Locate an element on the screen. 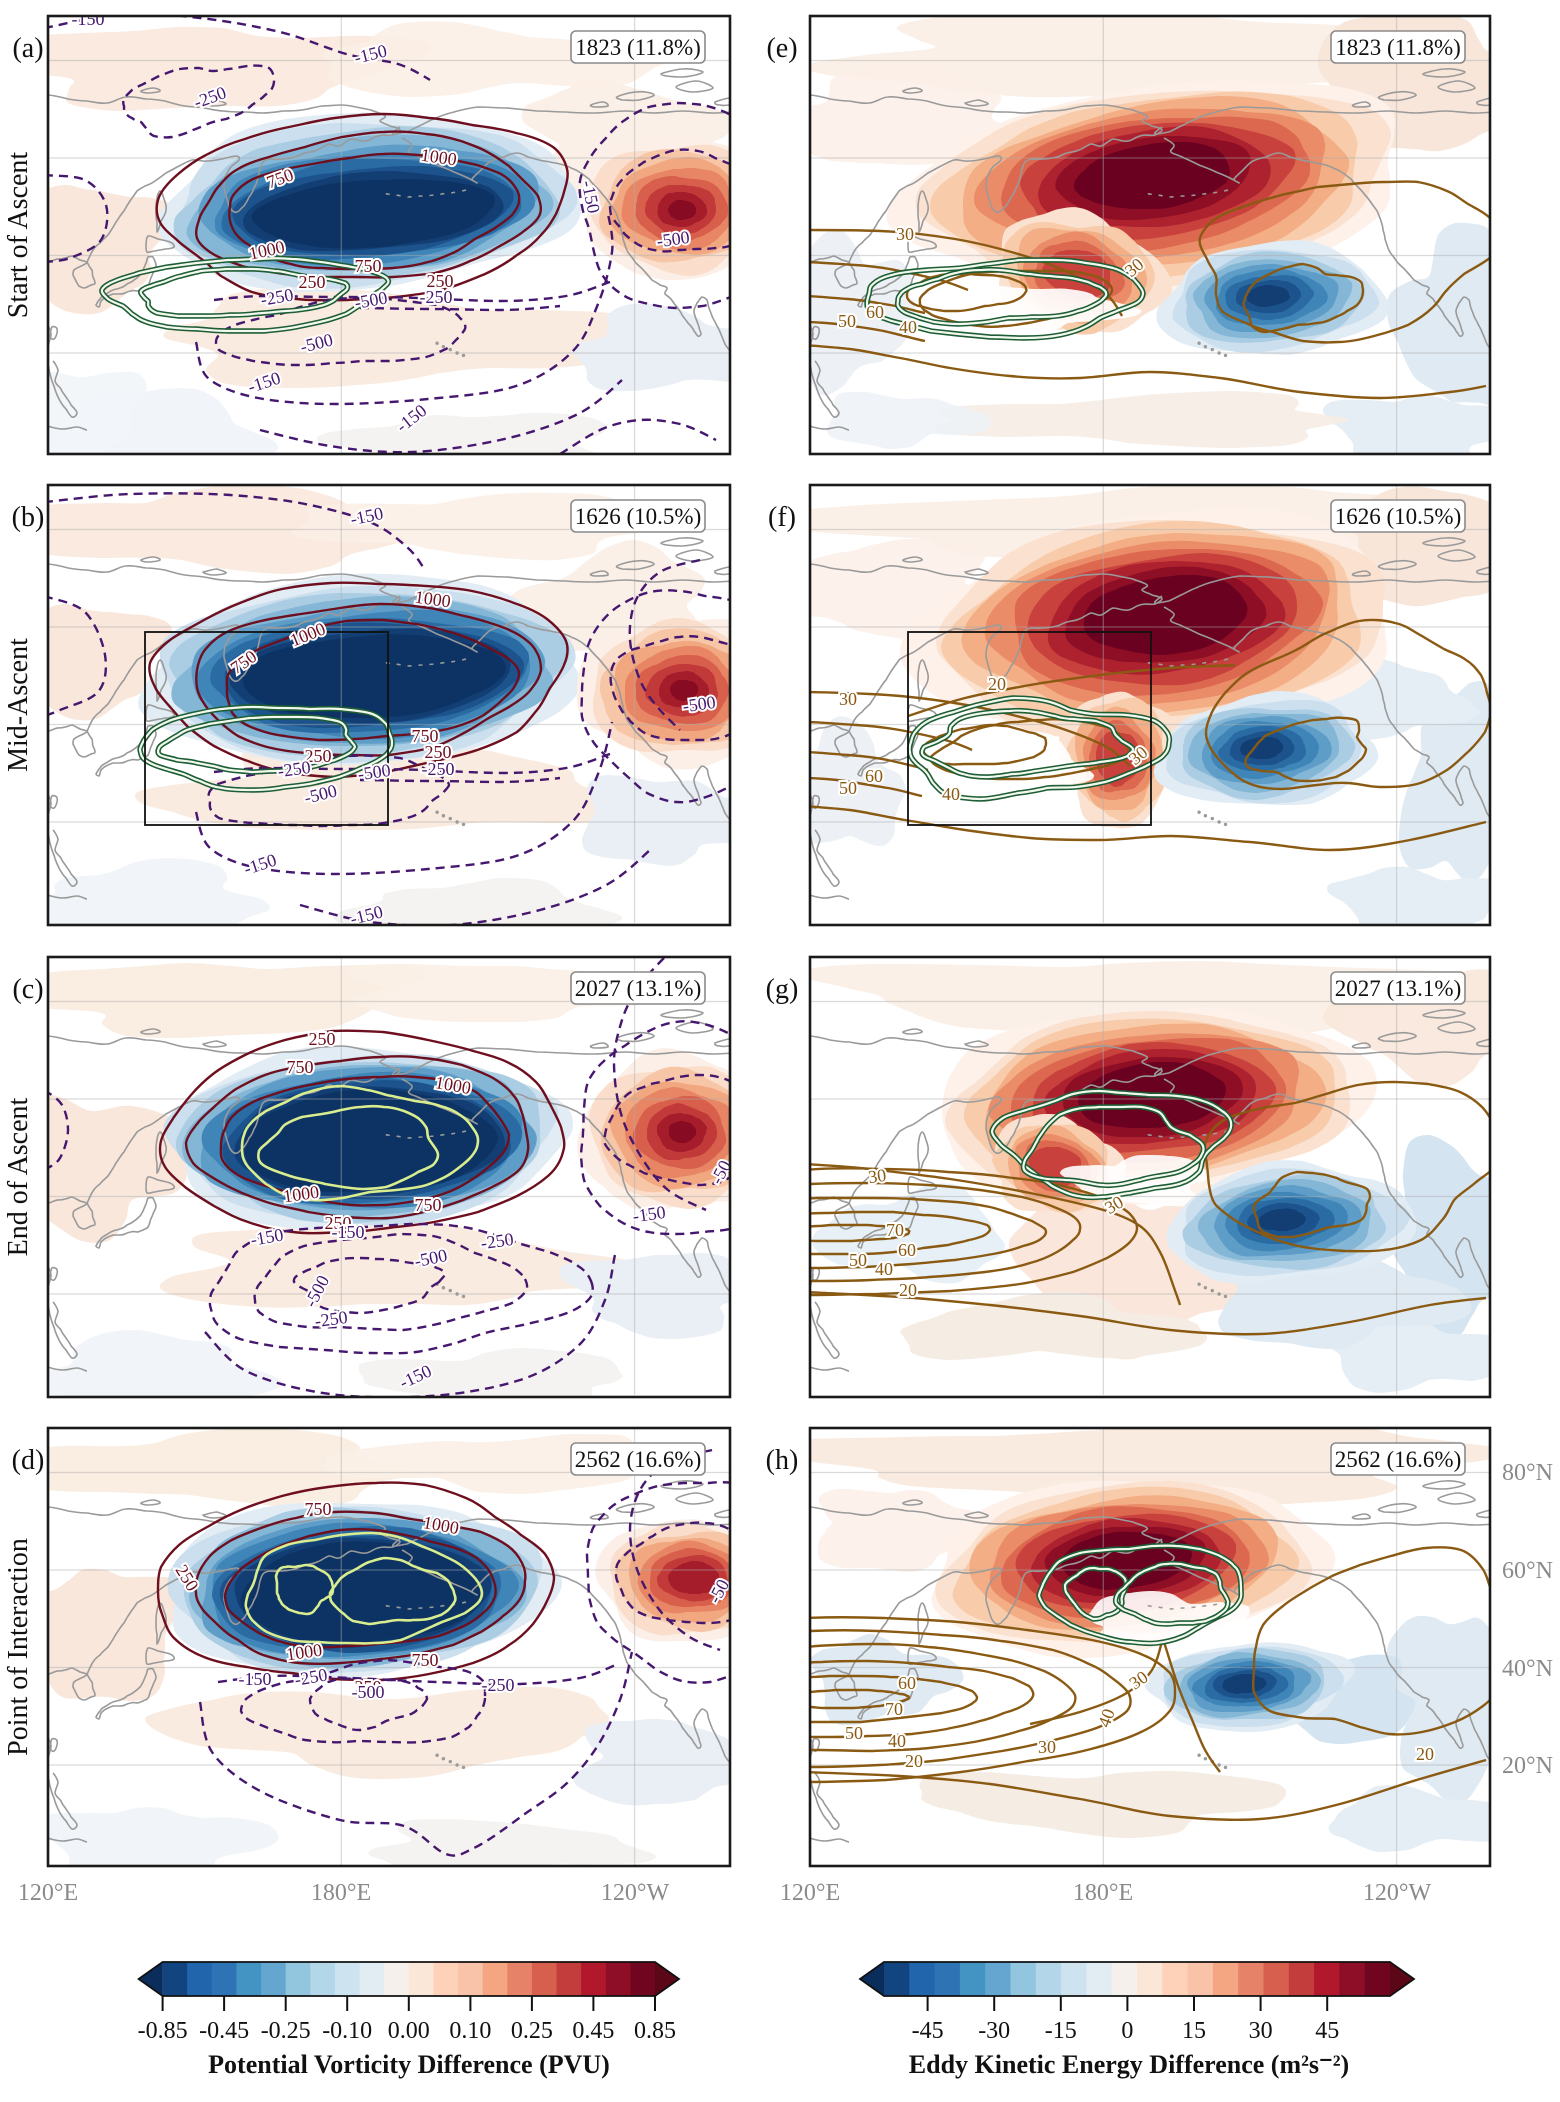 The height and width of the screenshot is (2102, 1560). svg-text: (e) is located at coordinates (781, 48).